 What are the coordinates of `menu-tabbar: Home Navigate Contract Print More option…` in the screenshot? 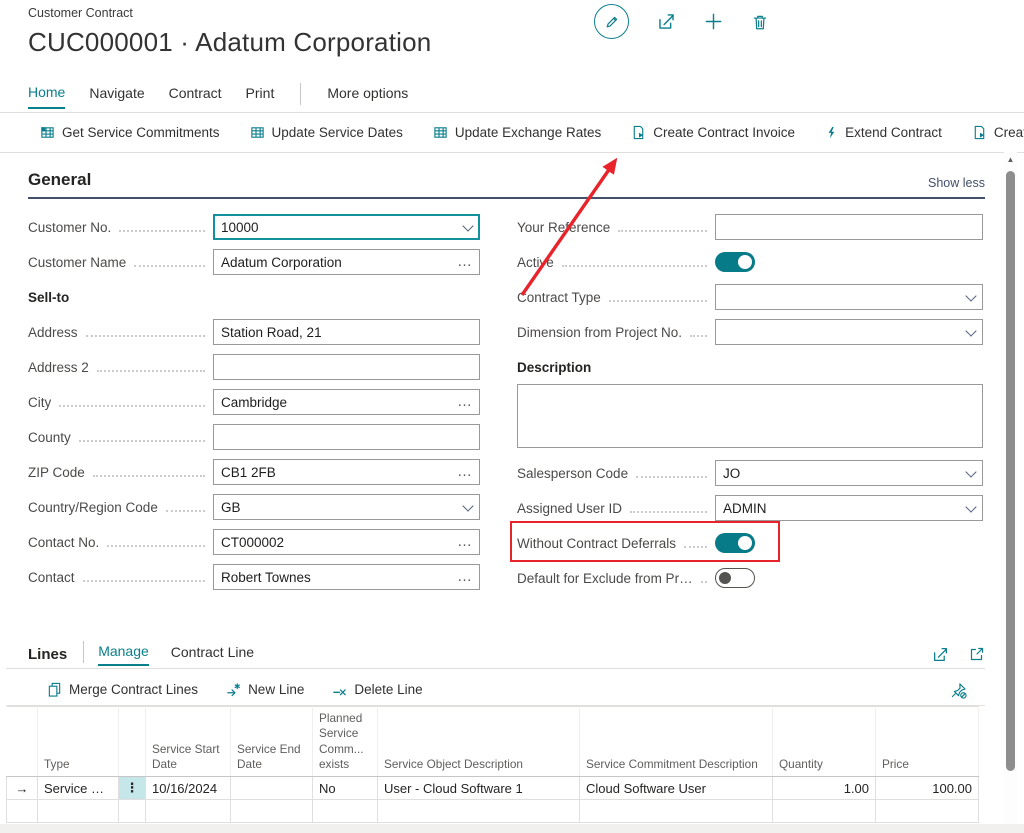 It's located at (218, 96).